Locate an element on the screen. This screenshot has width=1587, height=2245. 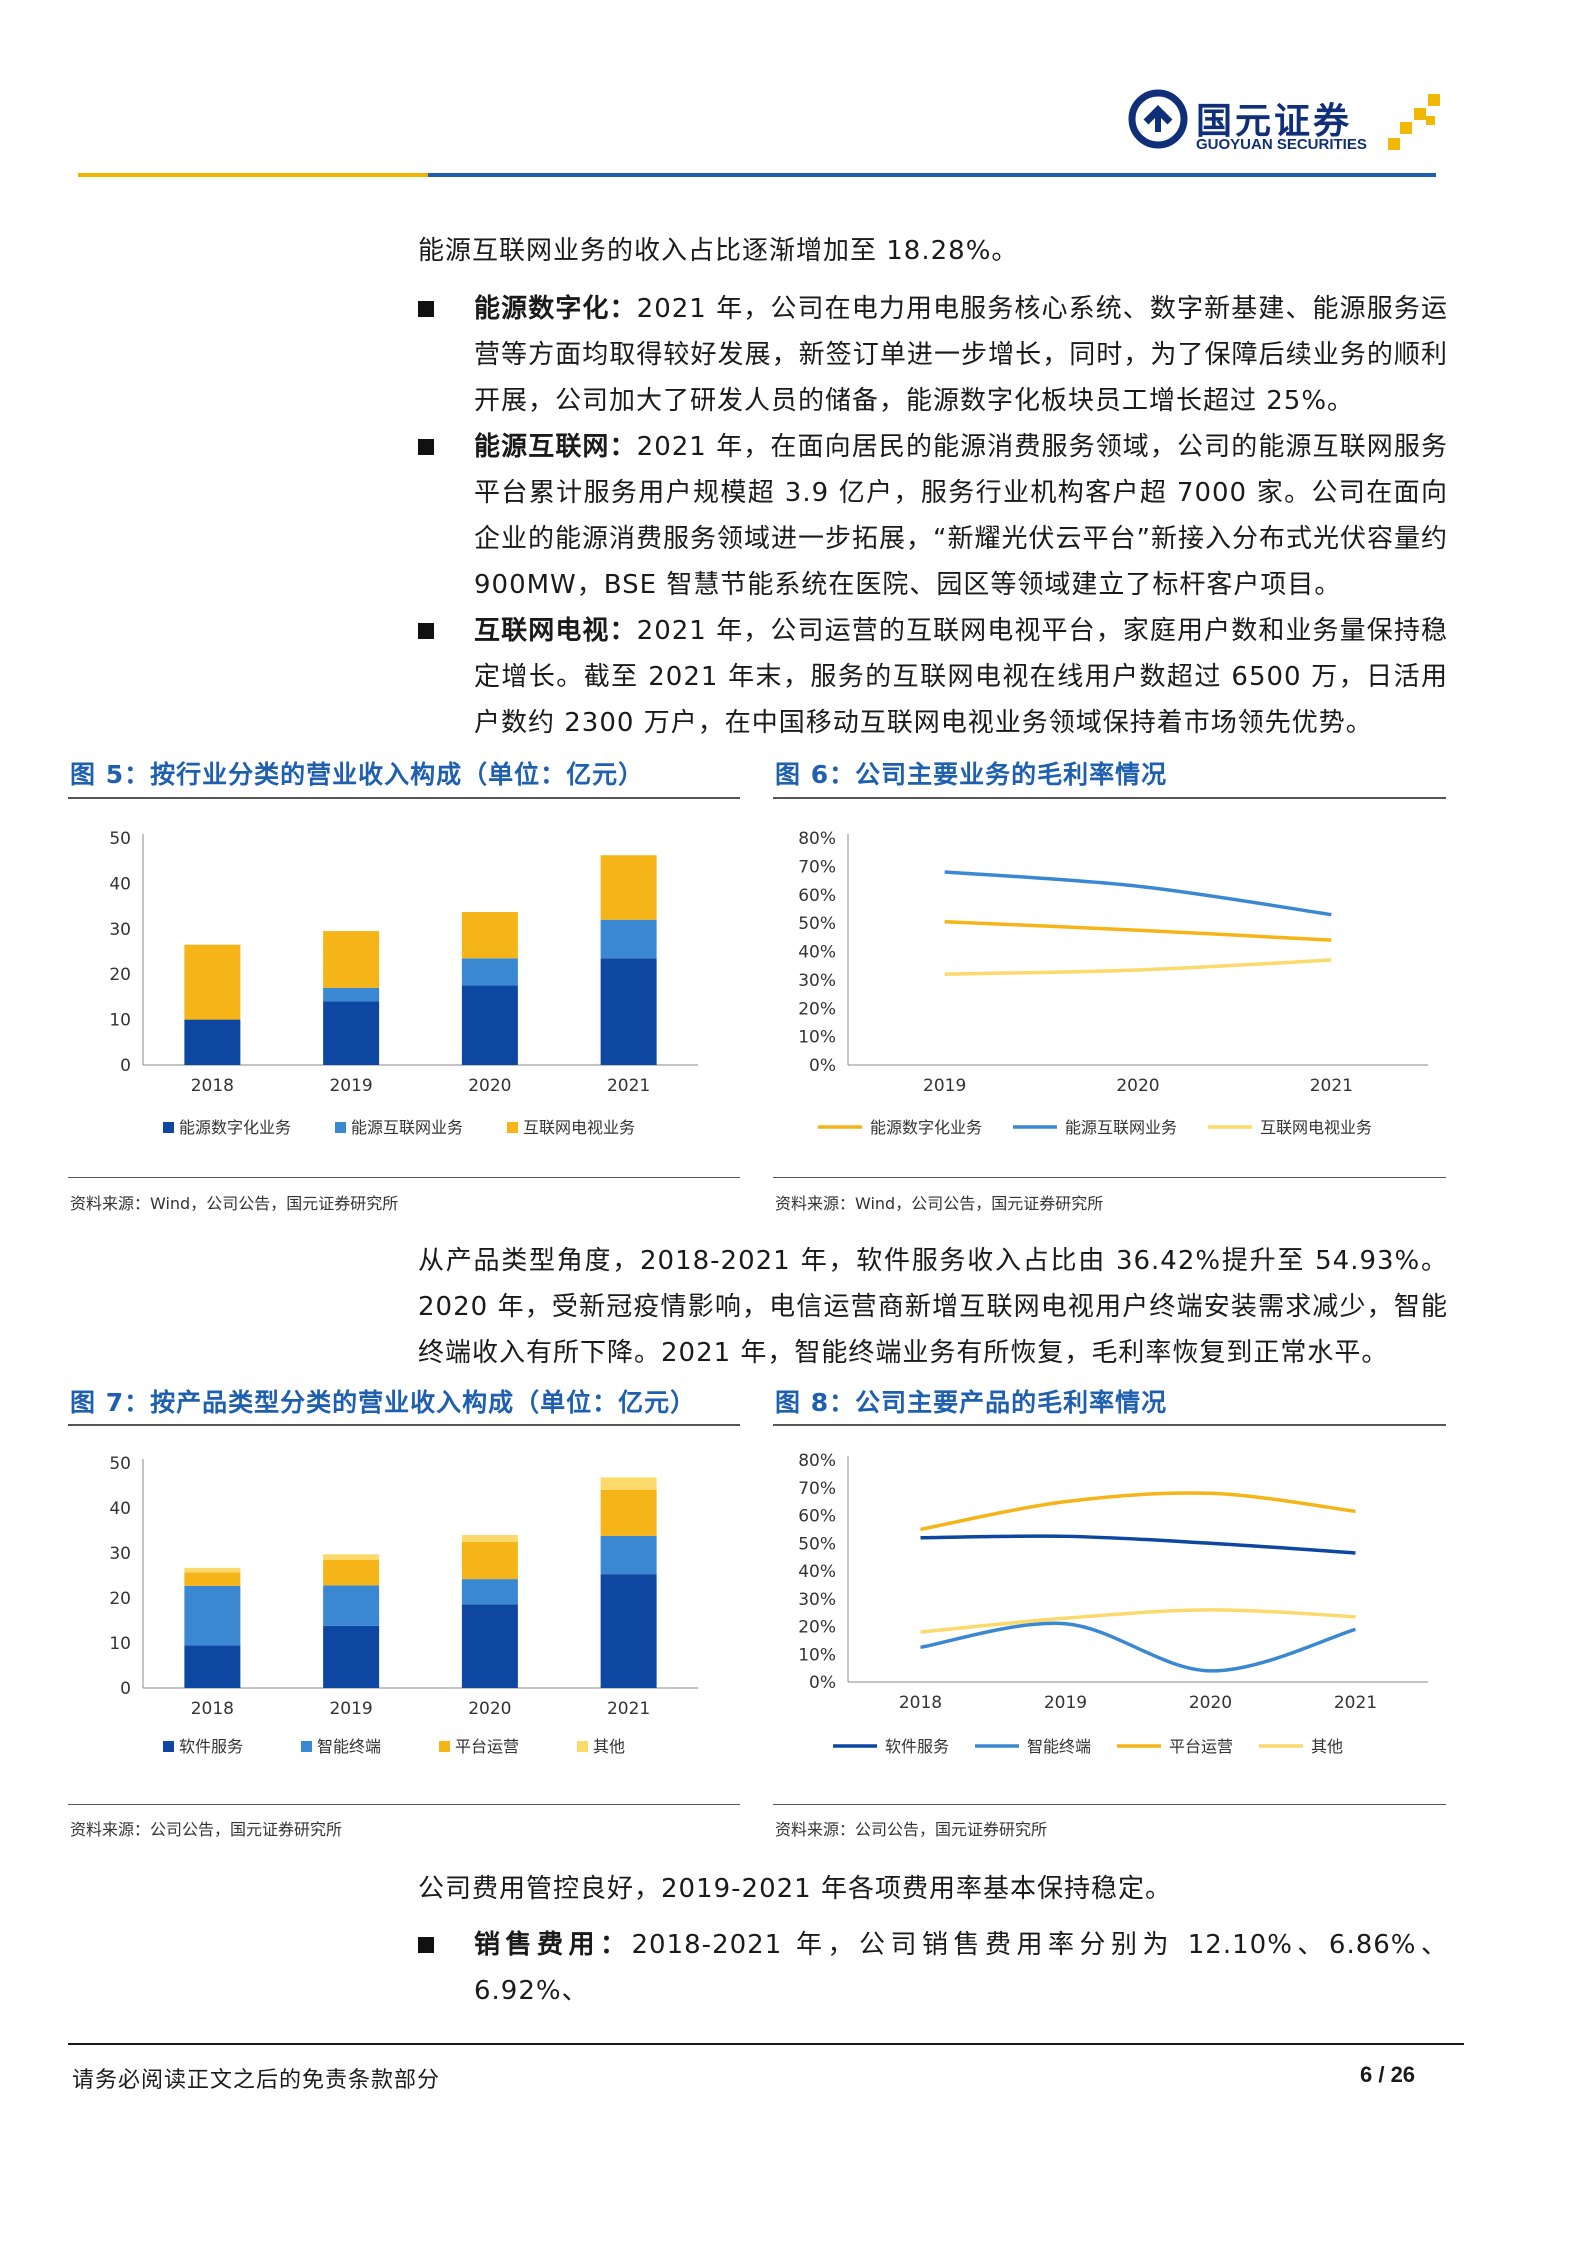
footer-rule is located at coordinates (766, 2044).